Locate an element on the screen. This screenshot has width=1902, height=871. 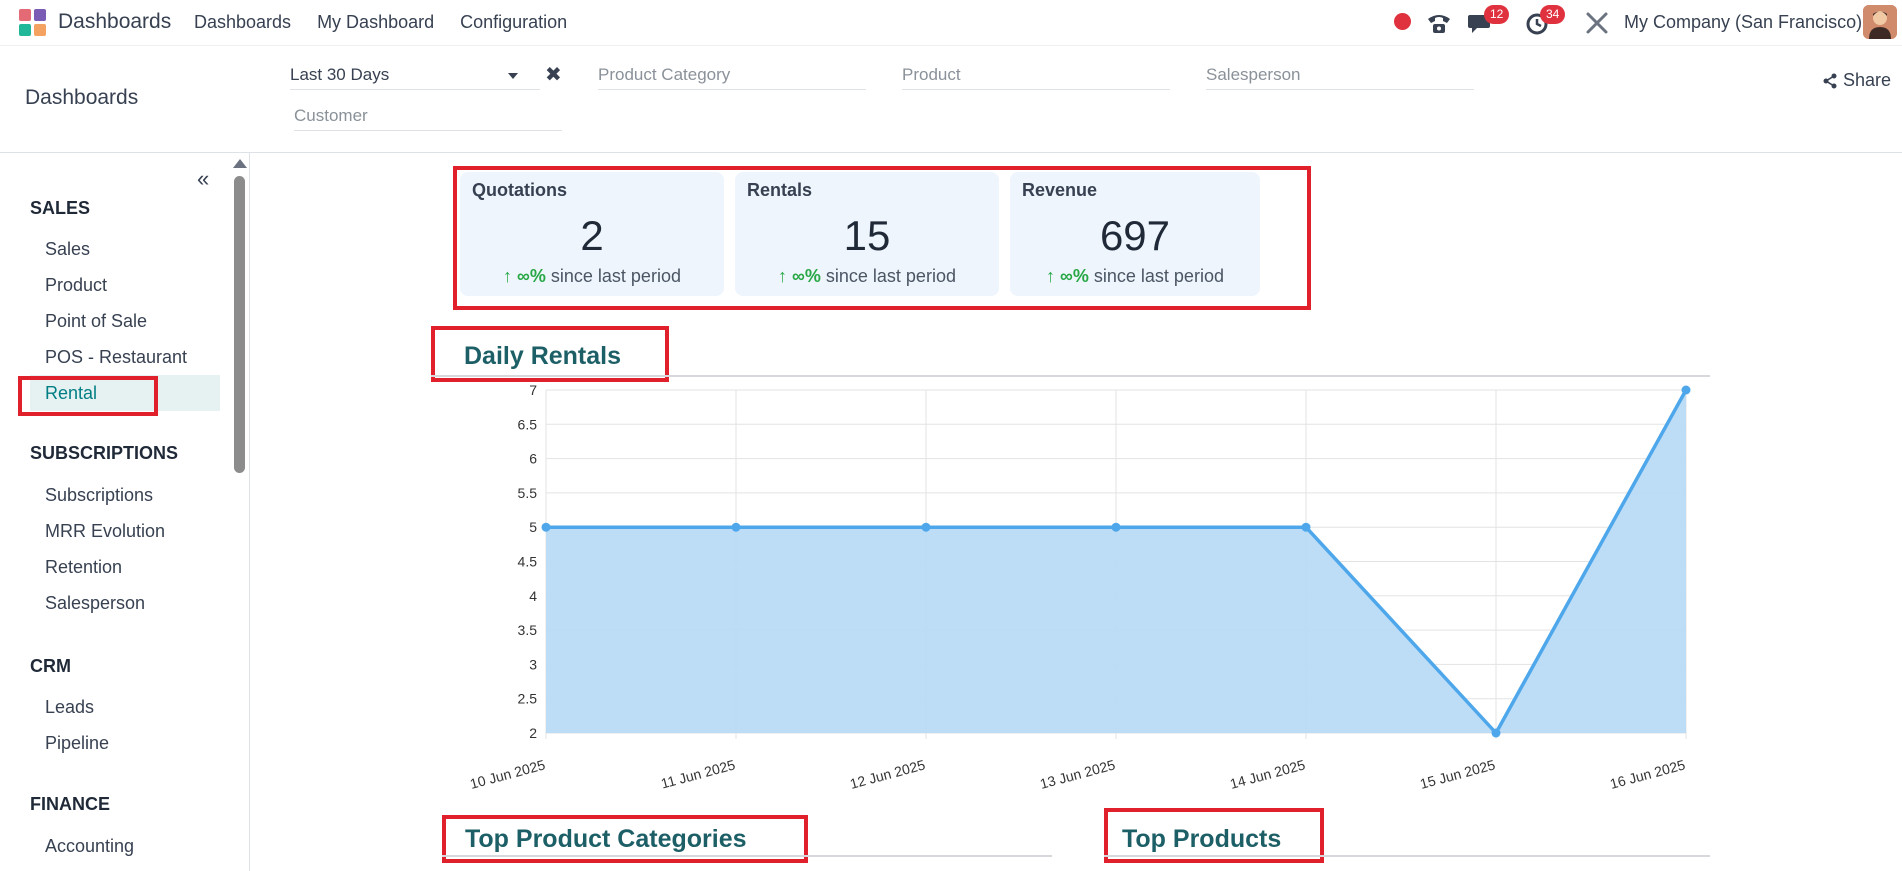
y-tick-label: 6 is located at coordinates (533, 459).